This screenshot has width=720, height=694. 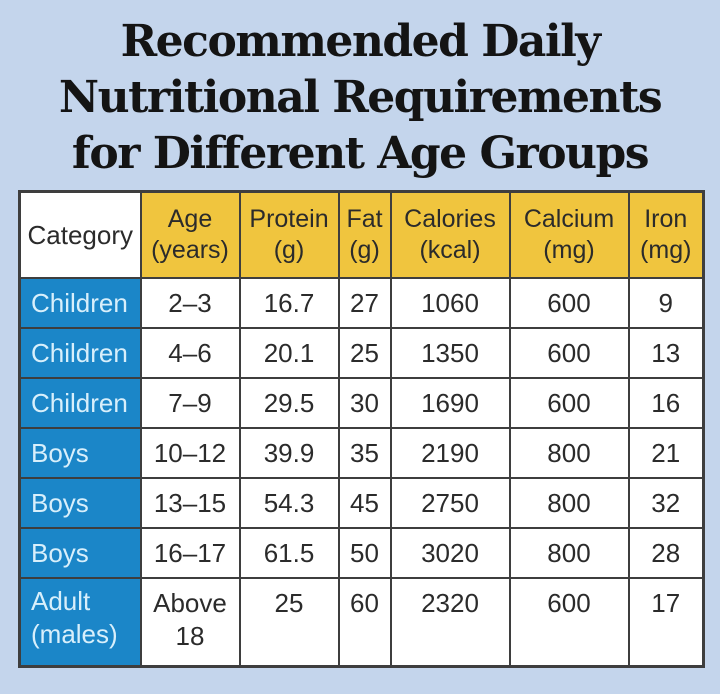 What do you see at coordinates (360, 41) in the screenshot?
I see `title-line-1: Recommended Daily` at bounding box center [360, 41].